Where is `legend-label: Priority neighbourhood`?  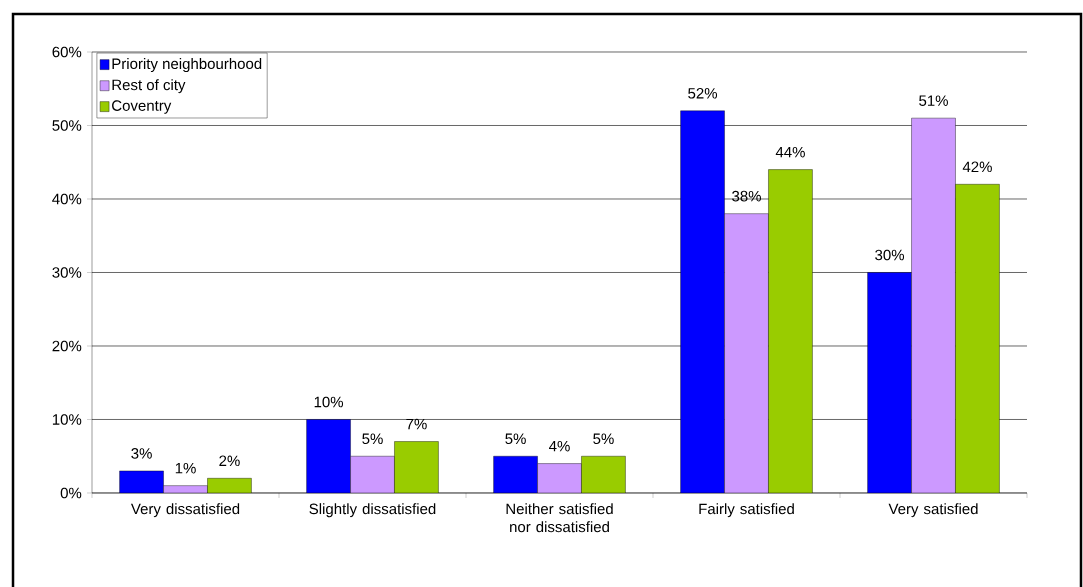
legend-label: Priority neighbourhood is located at coordinates (187, 65).